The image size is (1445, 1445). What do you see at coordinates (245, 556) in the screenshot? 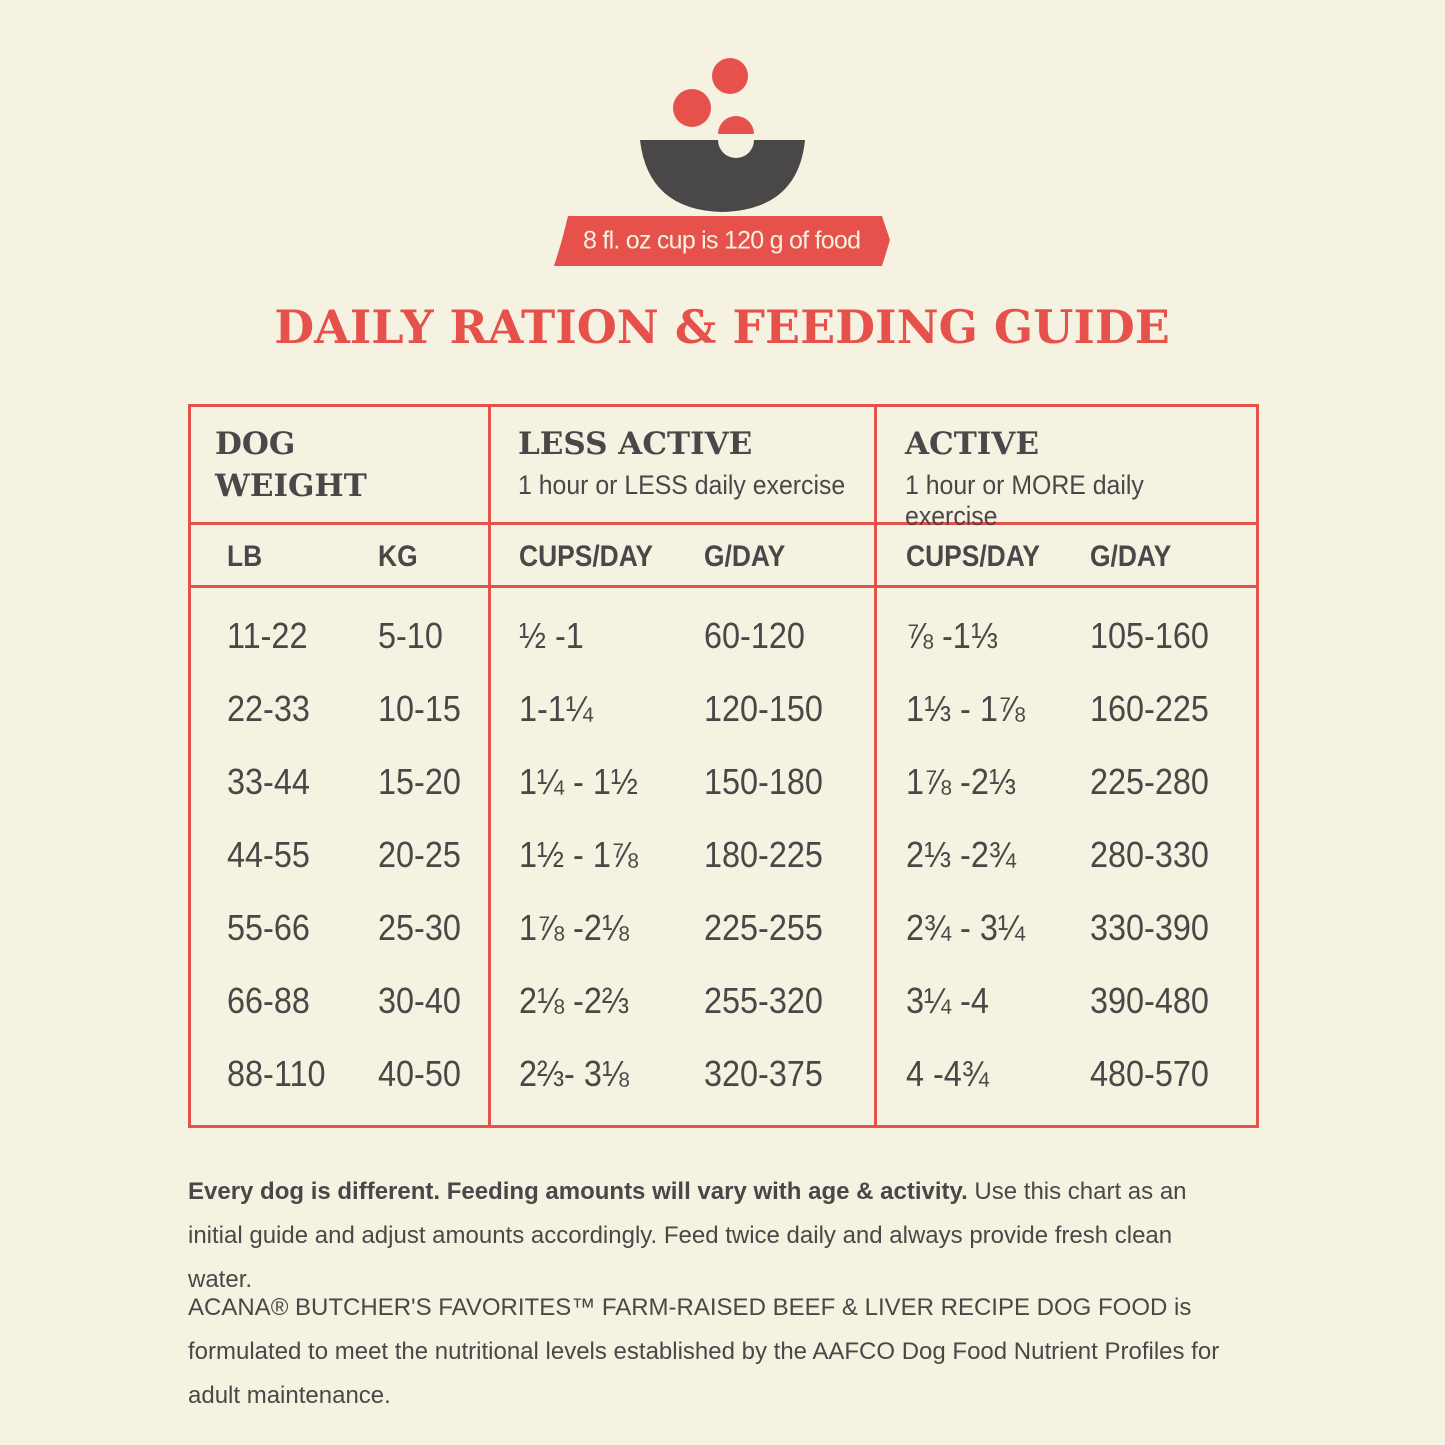
I see `column-header: LB` at bounding box center [245, 556].